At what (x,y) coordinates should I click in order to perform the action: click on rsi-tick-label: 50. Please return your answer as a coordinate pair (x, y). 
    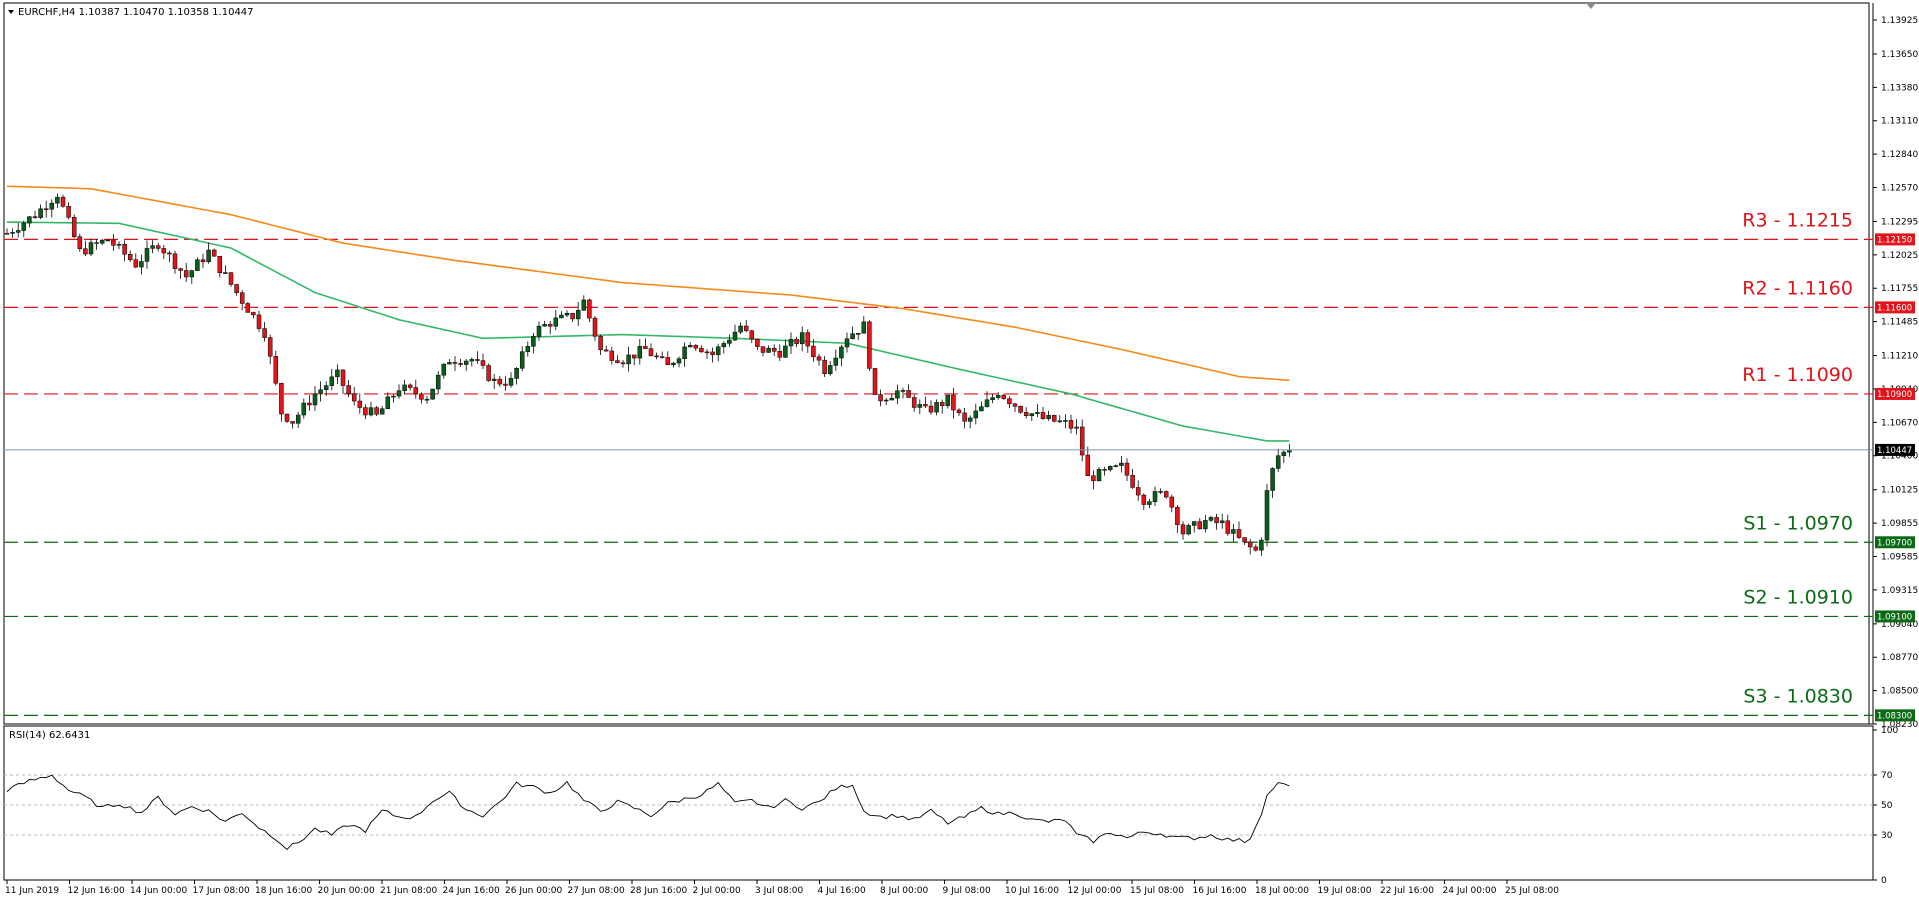
    Looking at the image, I should click on (1887, 806).